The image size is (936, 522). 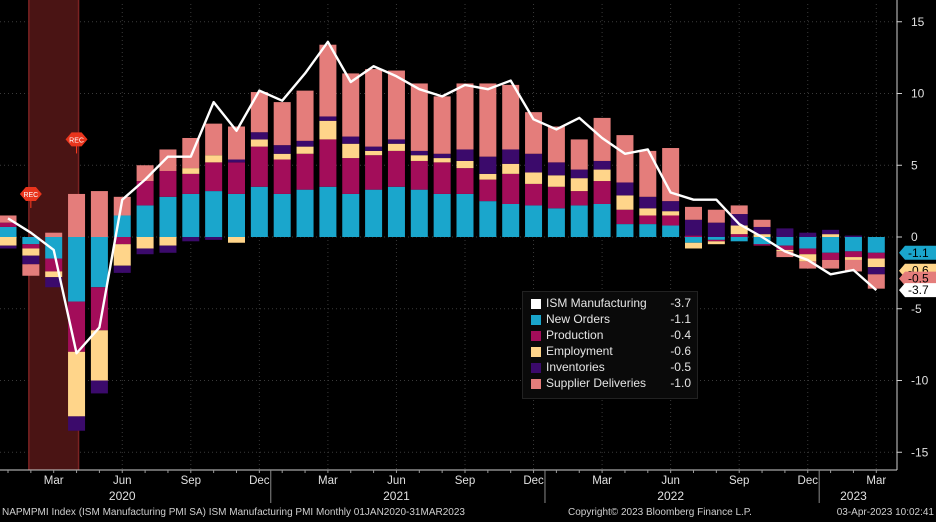 What do you see at coordinates (122, 496) in the screenshot?
I see `year-label: 2020` at bounding box center [122, 496].